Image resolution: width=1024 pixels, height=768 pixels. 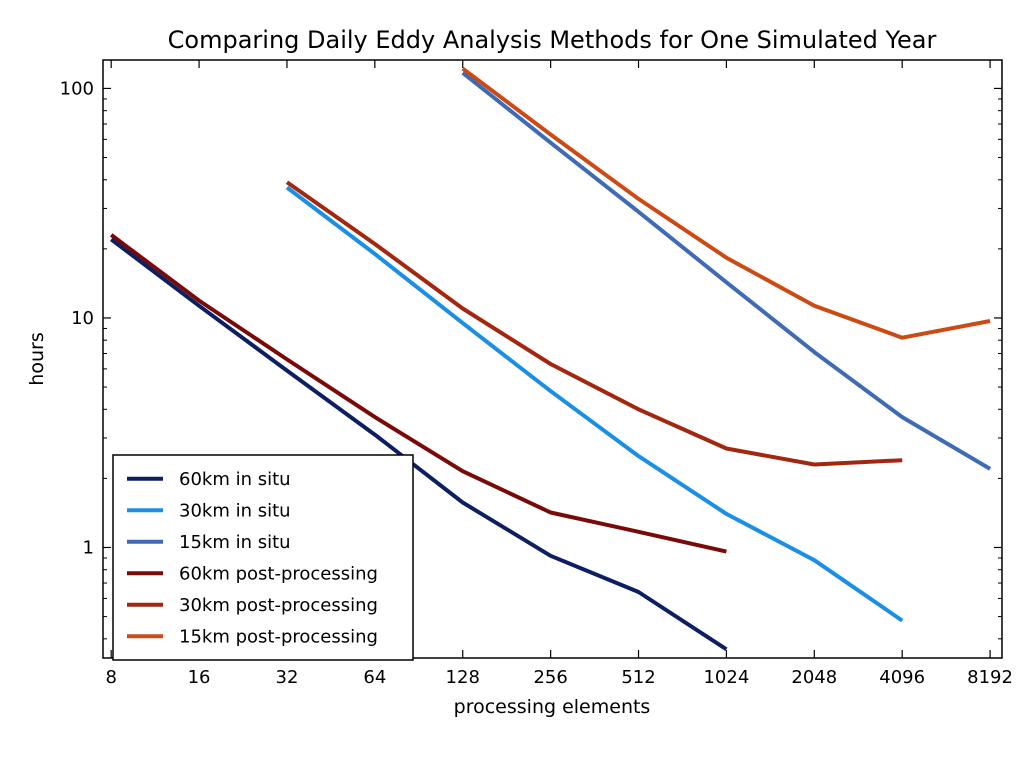 I want to click on x-tick-label: 512, so click(x=638, y=677).